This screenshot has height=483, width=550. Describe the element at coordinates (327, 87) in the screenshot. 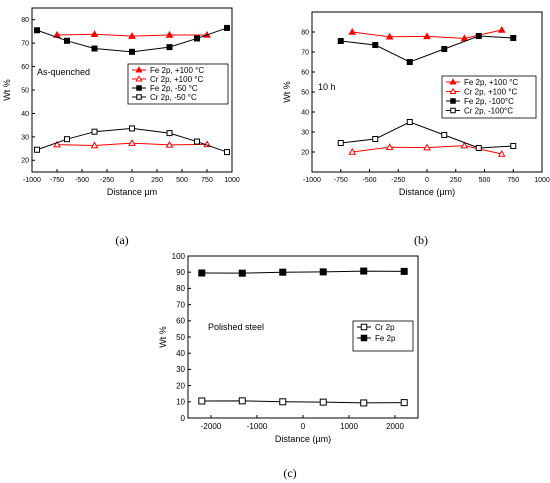

I see `panel-annotation: 10 h` at that location.